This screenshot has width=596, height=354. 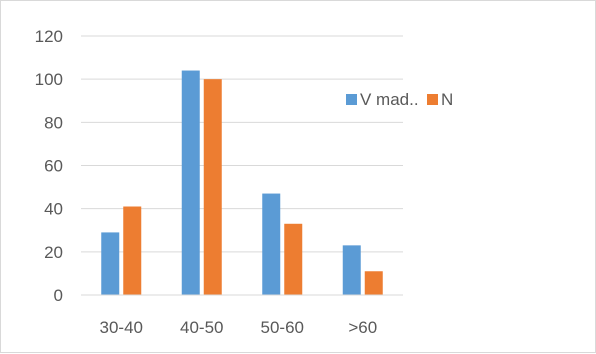 What do you see at coordinates (447, 99) in the screenshot?
I see `legend-label-n: N` at bounding box center [447, 99].